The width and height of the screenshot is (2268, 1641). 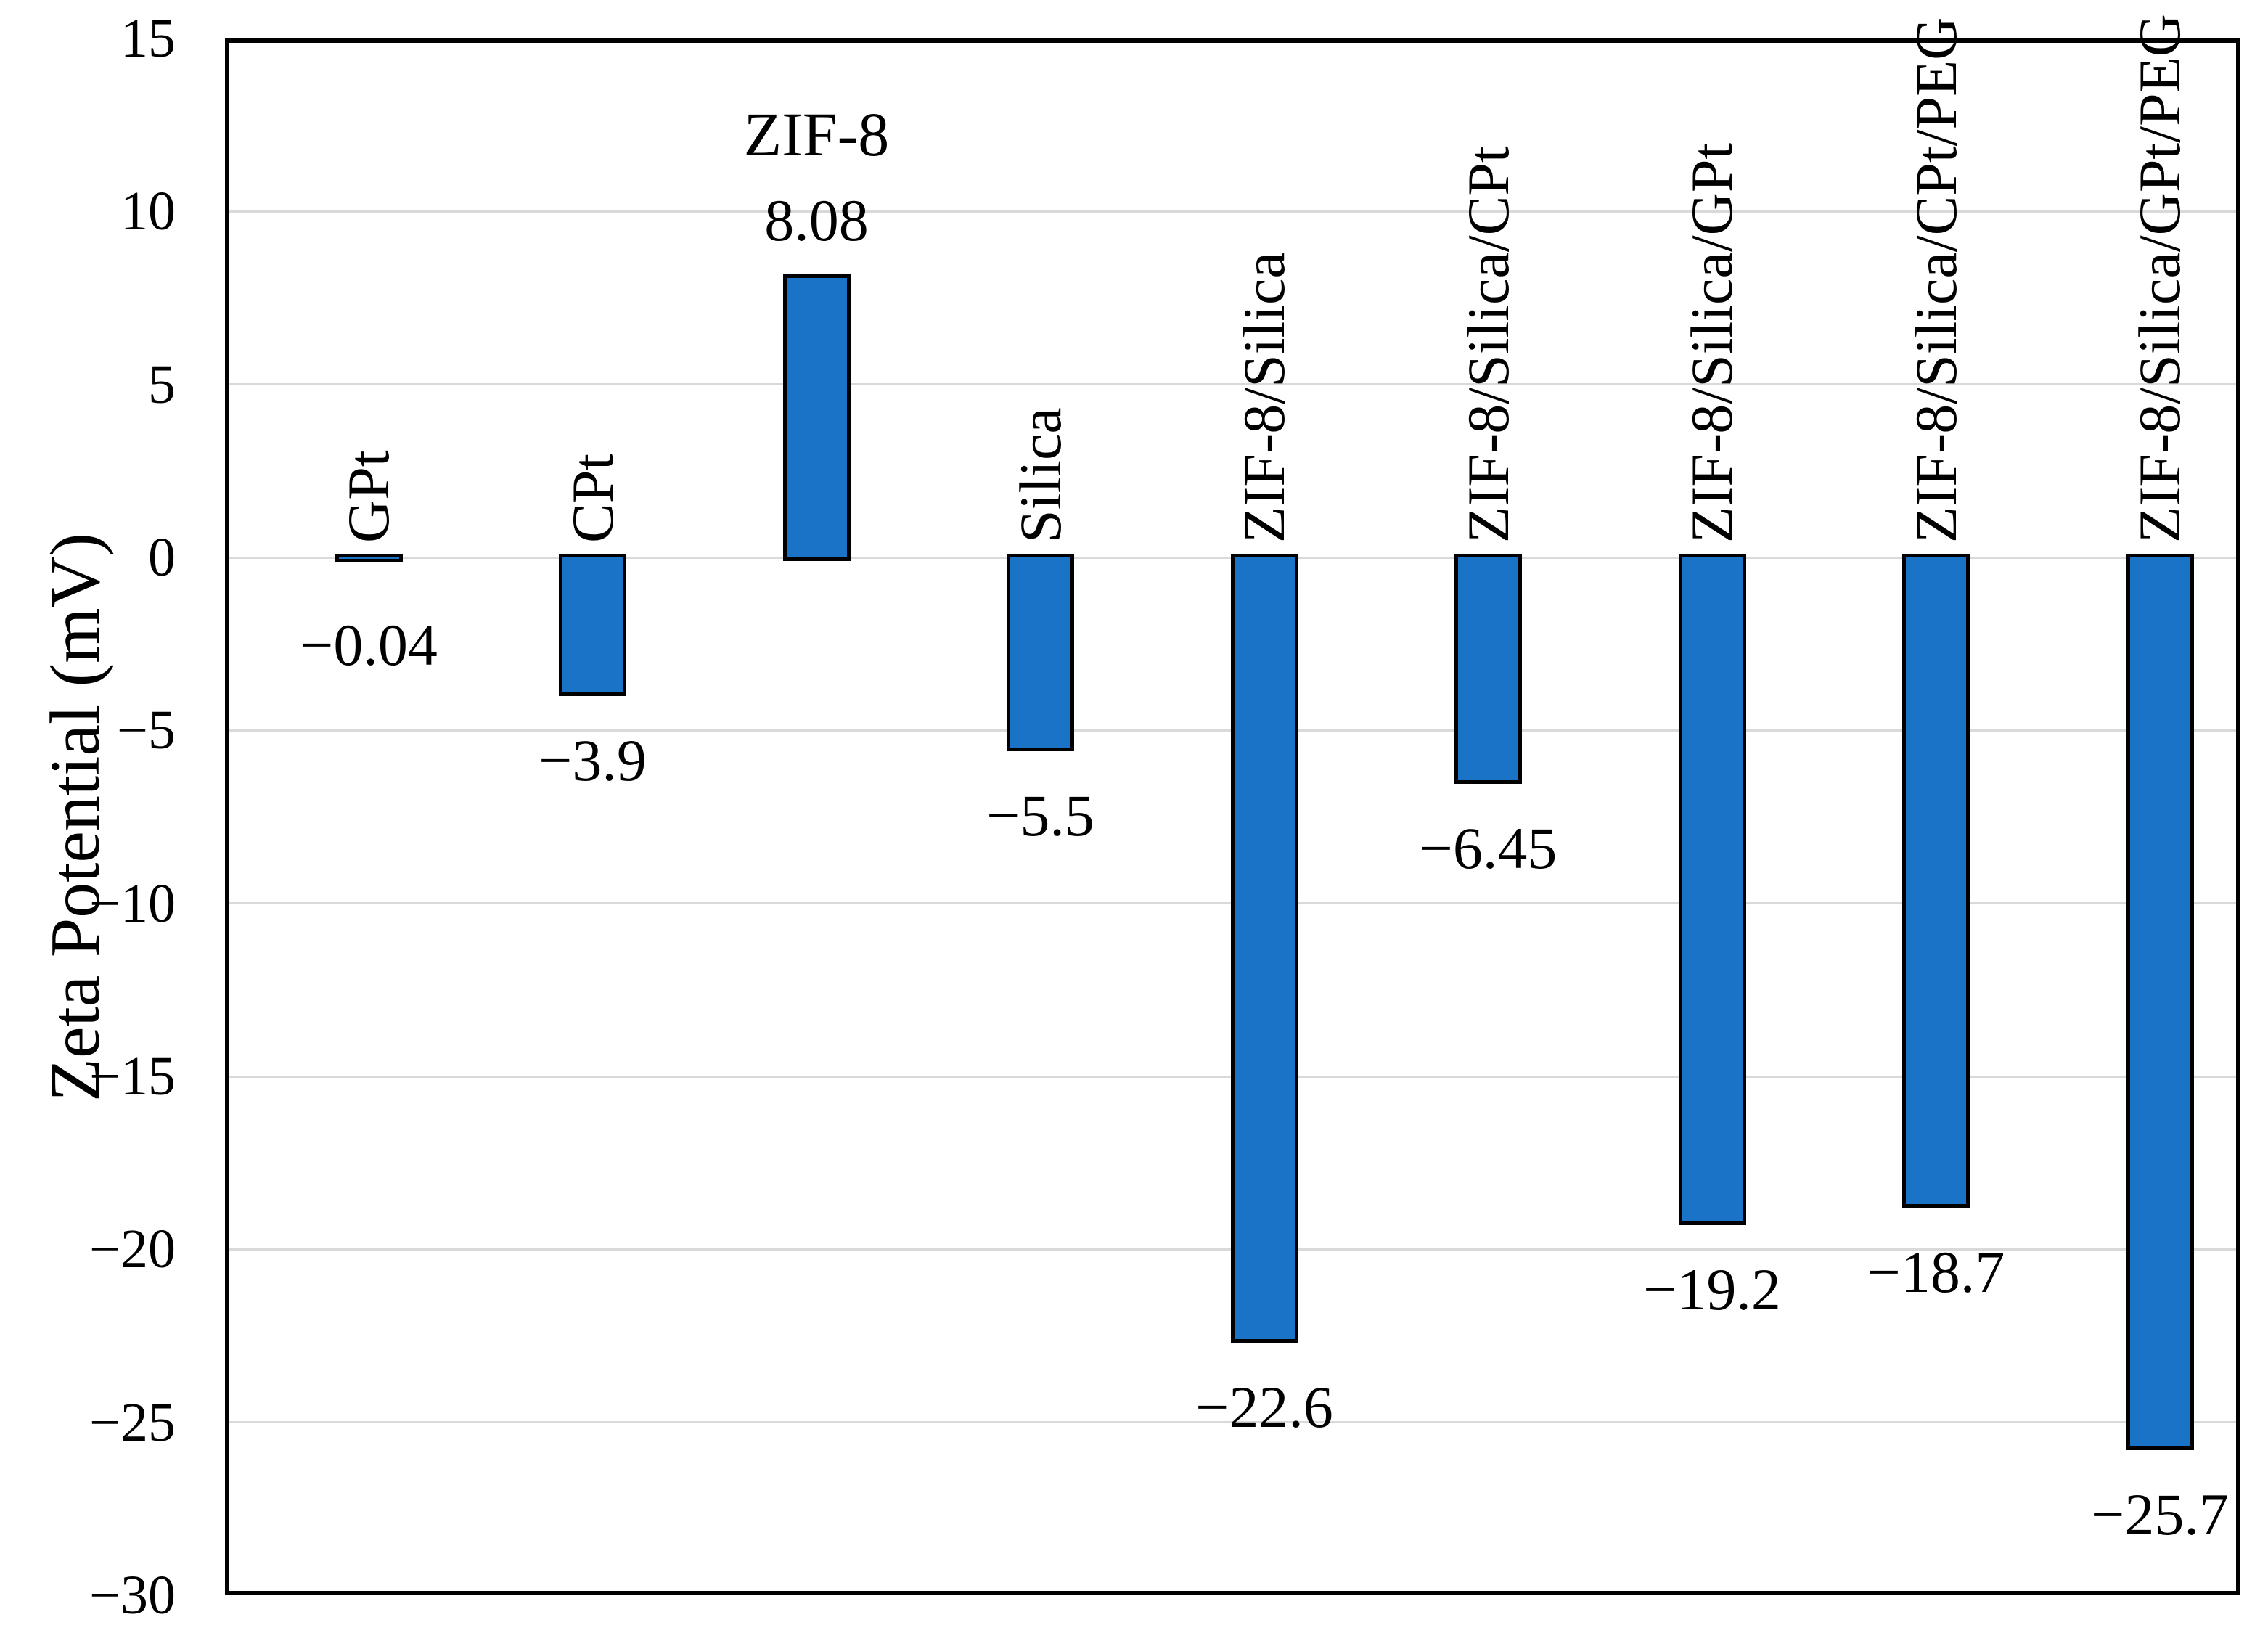 I want to click on value-label: −22.6, so click(x=1264, y=1407).